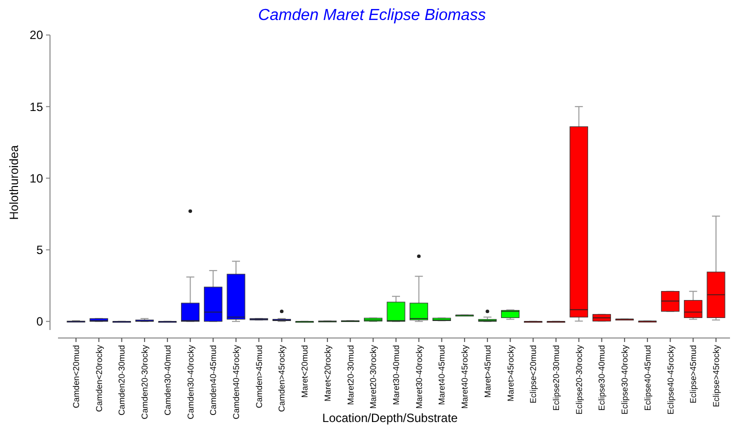 Image resolution: width=744 pixels, height=430 pixels. I want to click on x-tick-label: Eclipse<20mud, so click(533, 374).